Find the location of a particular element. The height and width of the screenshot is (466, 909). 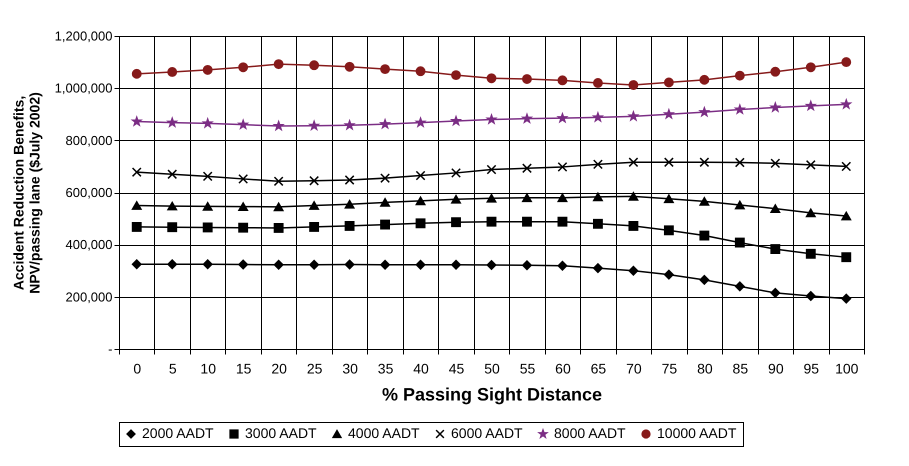

y-tick-label: 400,000 is located at coordinates (89, 244).